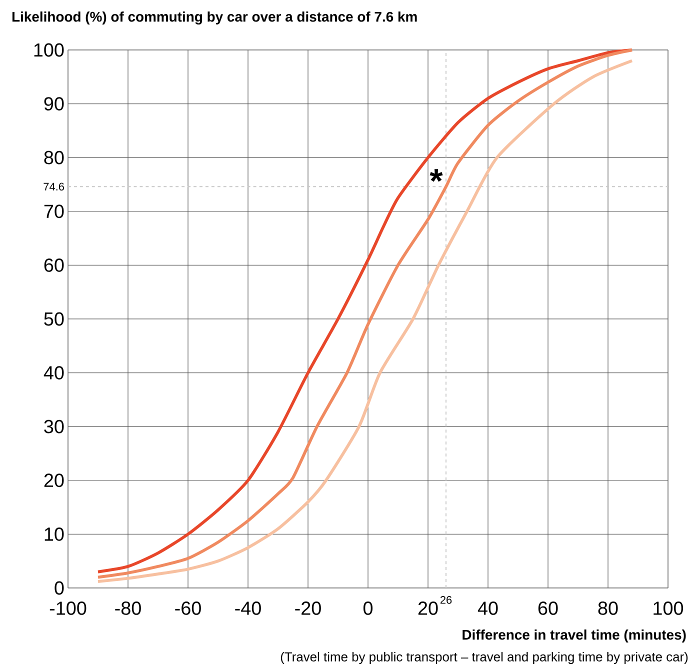 The width and height of the screenshot is (697, 670). What do you see at coordinates (548, 608) in the screenshot?
I see `x-tick-label: 60` at bounding box center [548, 608].